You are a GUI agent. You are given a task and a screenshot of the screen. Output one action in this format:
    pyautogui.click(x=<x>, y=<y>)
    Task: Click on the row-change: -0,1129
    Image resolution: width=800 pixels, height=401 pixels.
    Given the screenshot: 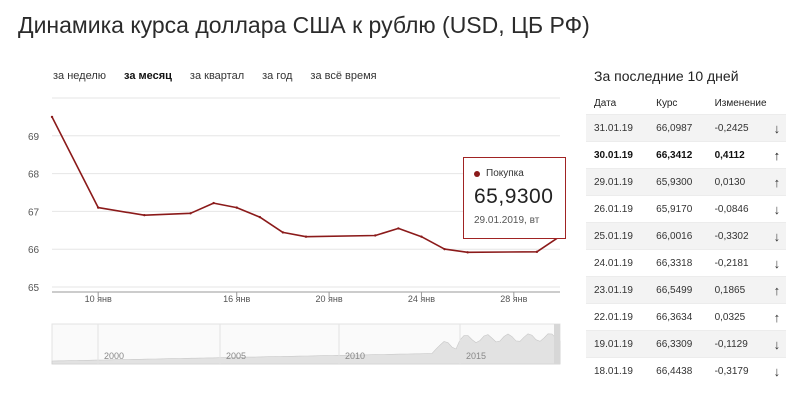 What is the action you would take?
    pyautogui.click(x=736, y=344)
    